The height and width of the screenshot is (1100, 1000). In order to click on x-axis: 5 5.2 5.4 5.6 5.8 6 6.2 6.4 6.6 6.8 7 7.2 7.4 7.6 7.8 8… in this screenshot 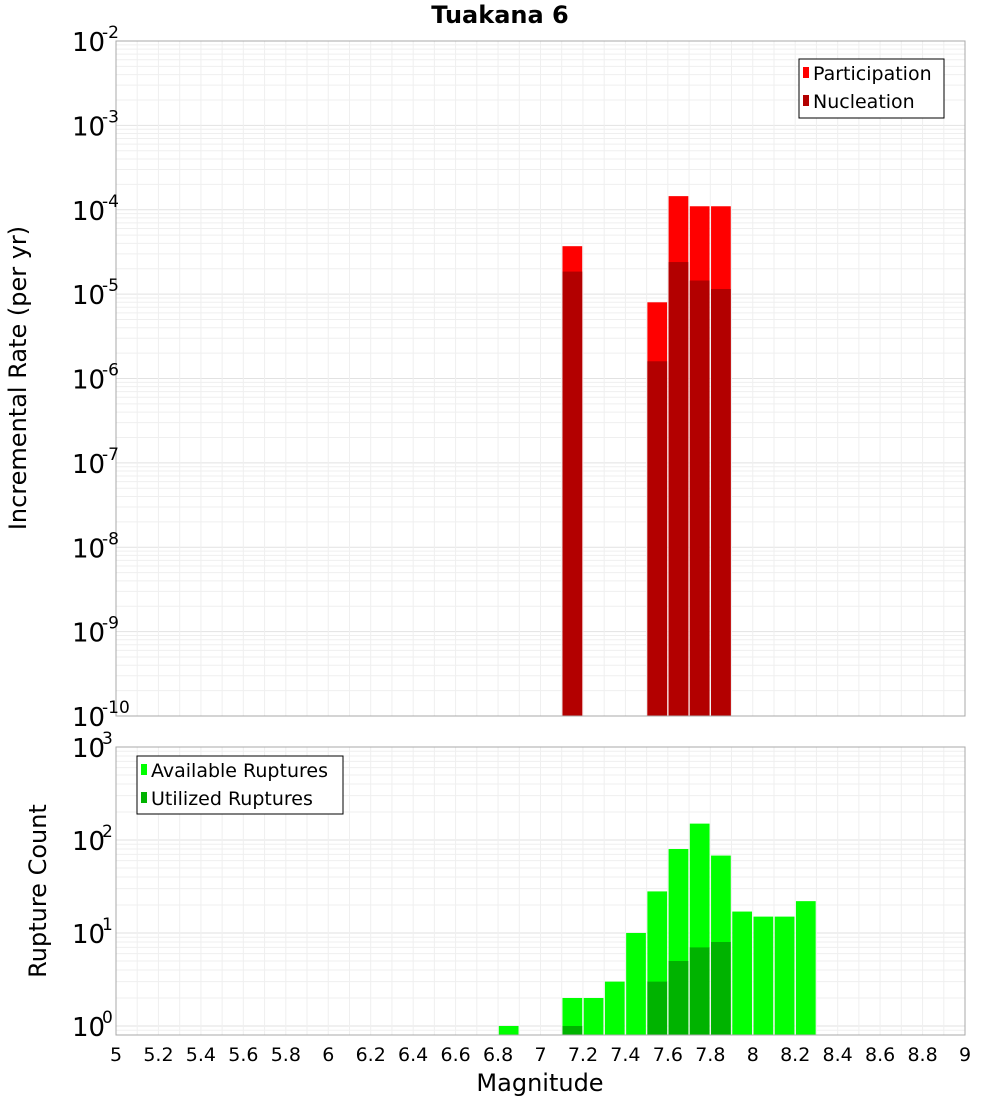, I will do `click(540, 1055)`.